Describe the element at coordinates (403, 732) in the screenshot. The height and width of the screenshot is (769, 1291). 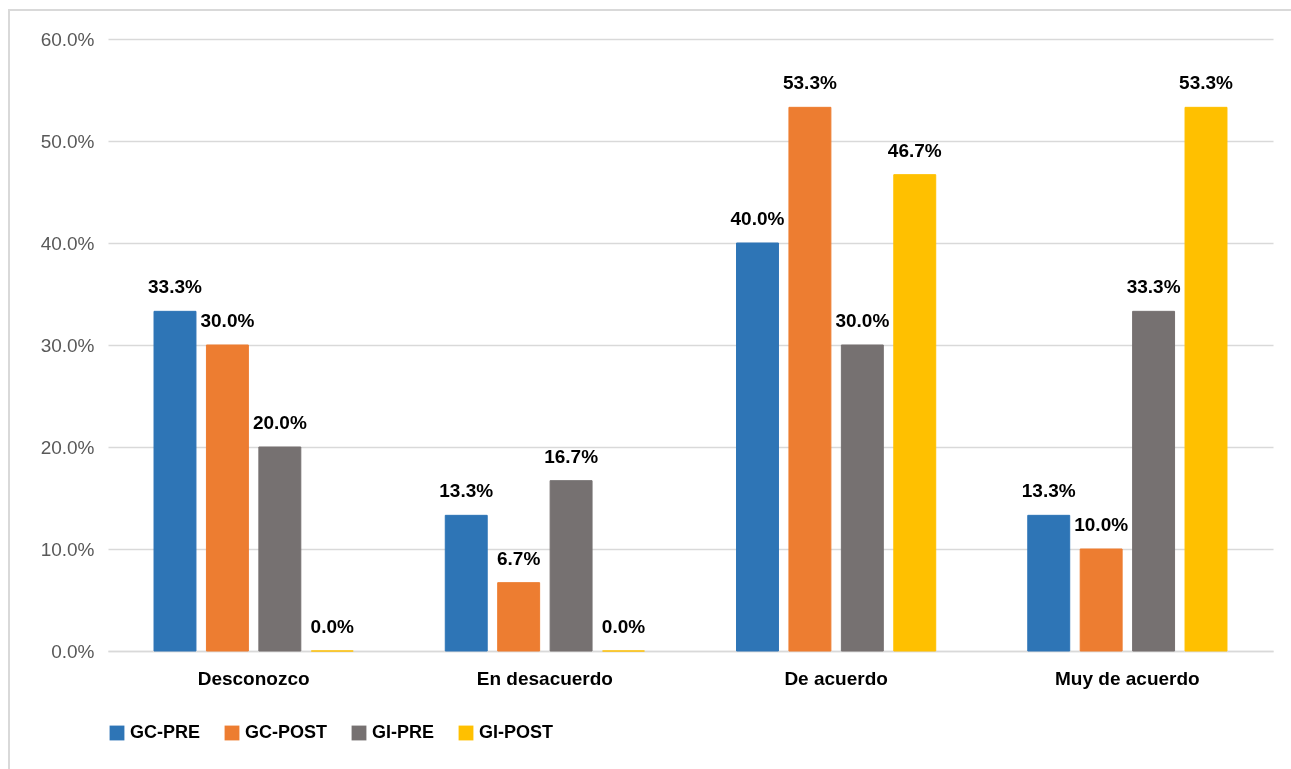
I see `legend-label: GI-PRE` at that location.